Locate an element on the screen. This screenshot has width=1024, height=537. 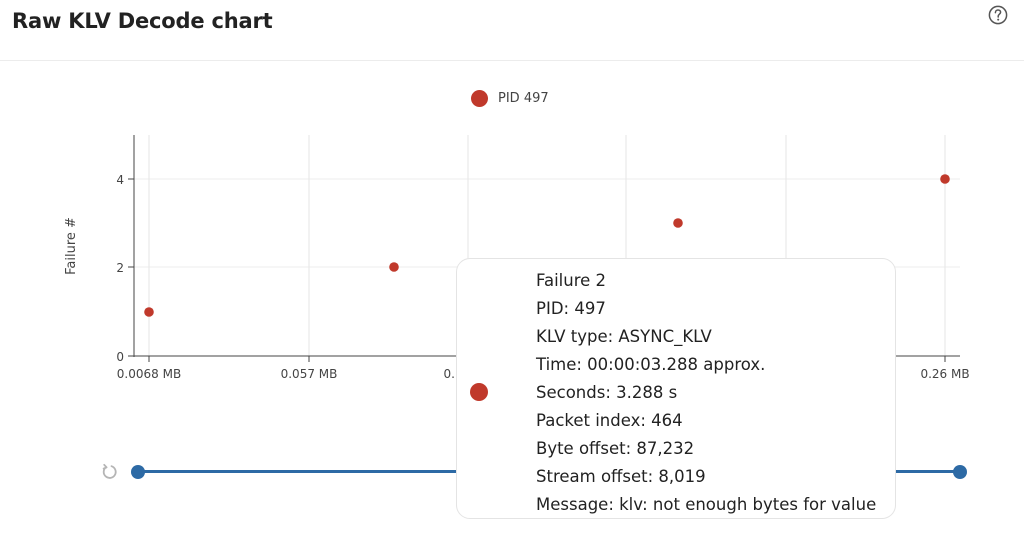
y-ticks: 0 2 4 is located at coordinates (125, 268).